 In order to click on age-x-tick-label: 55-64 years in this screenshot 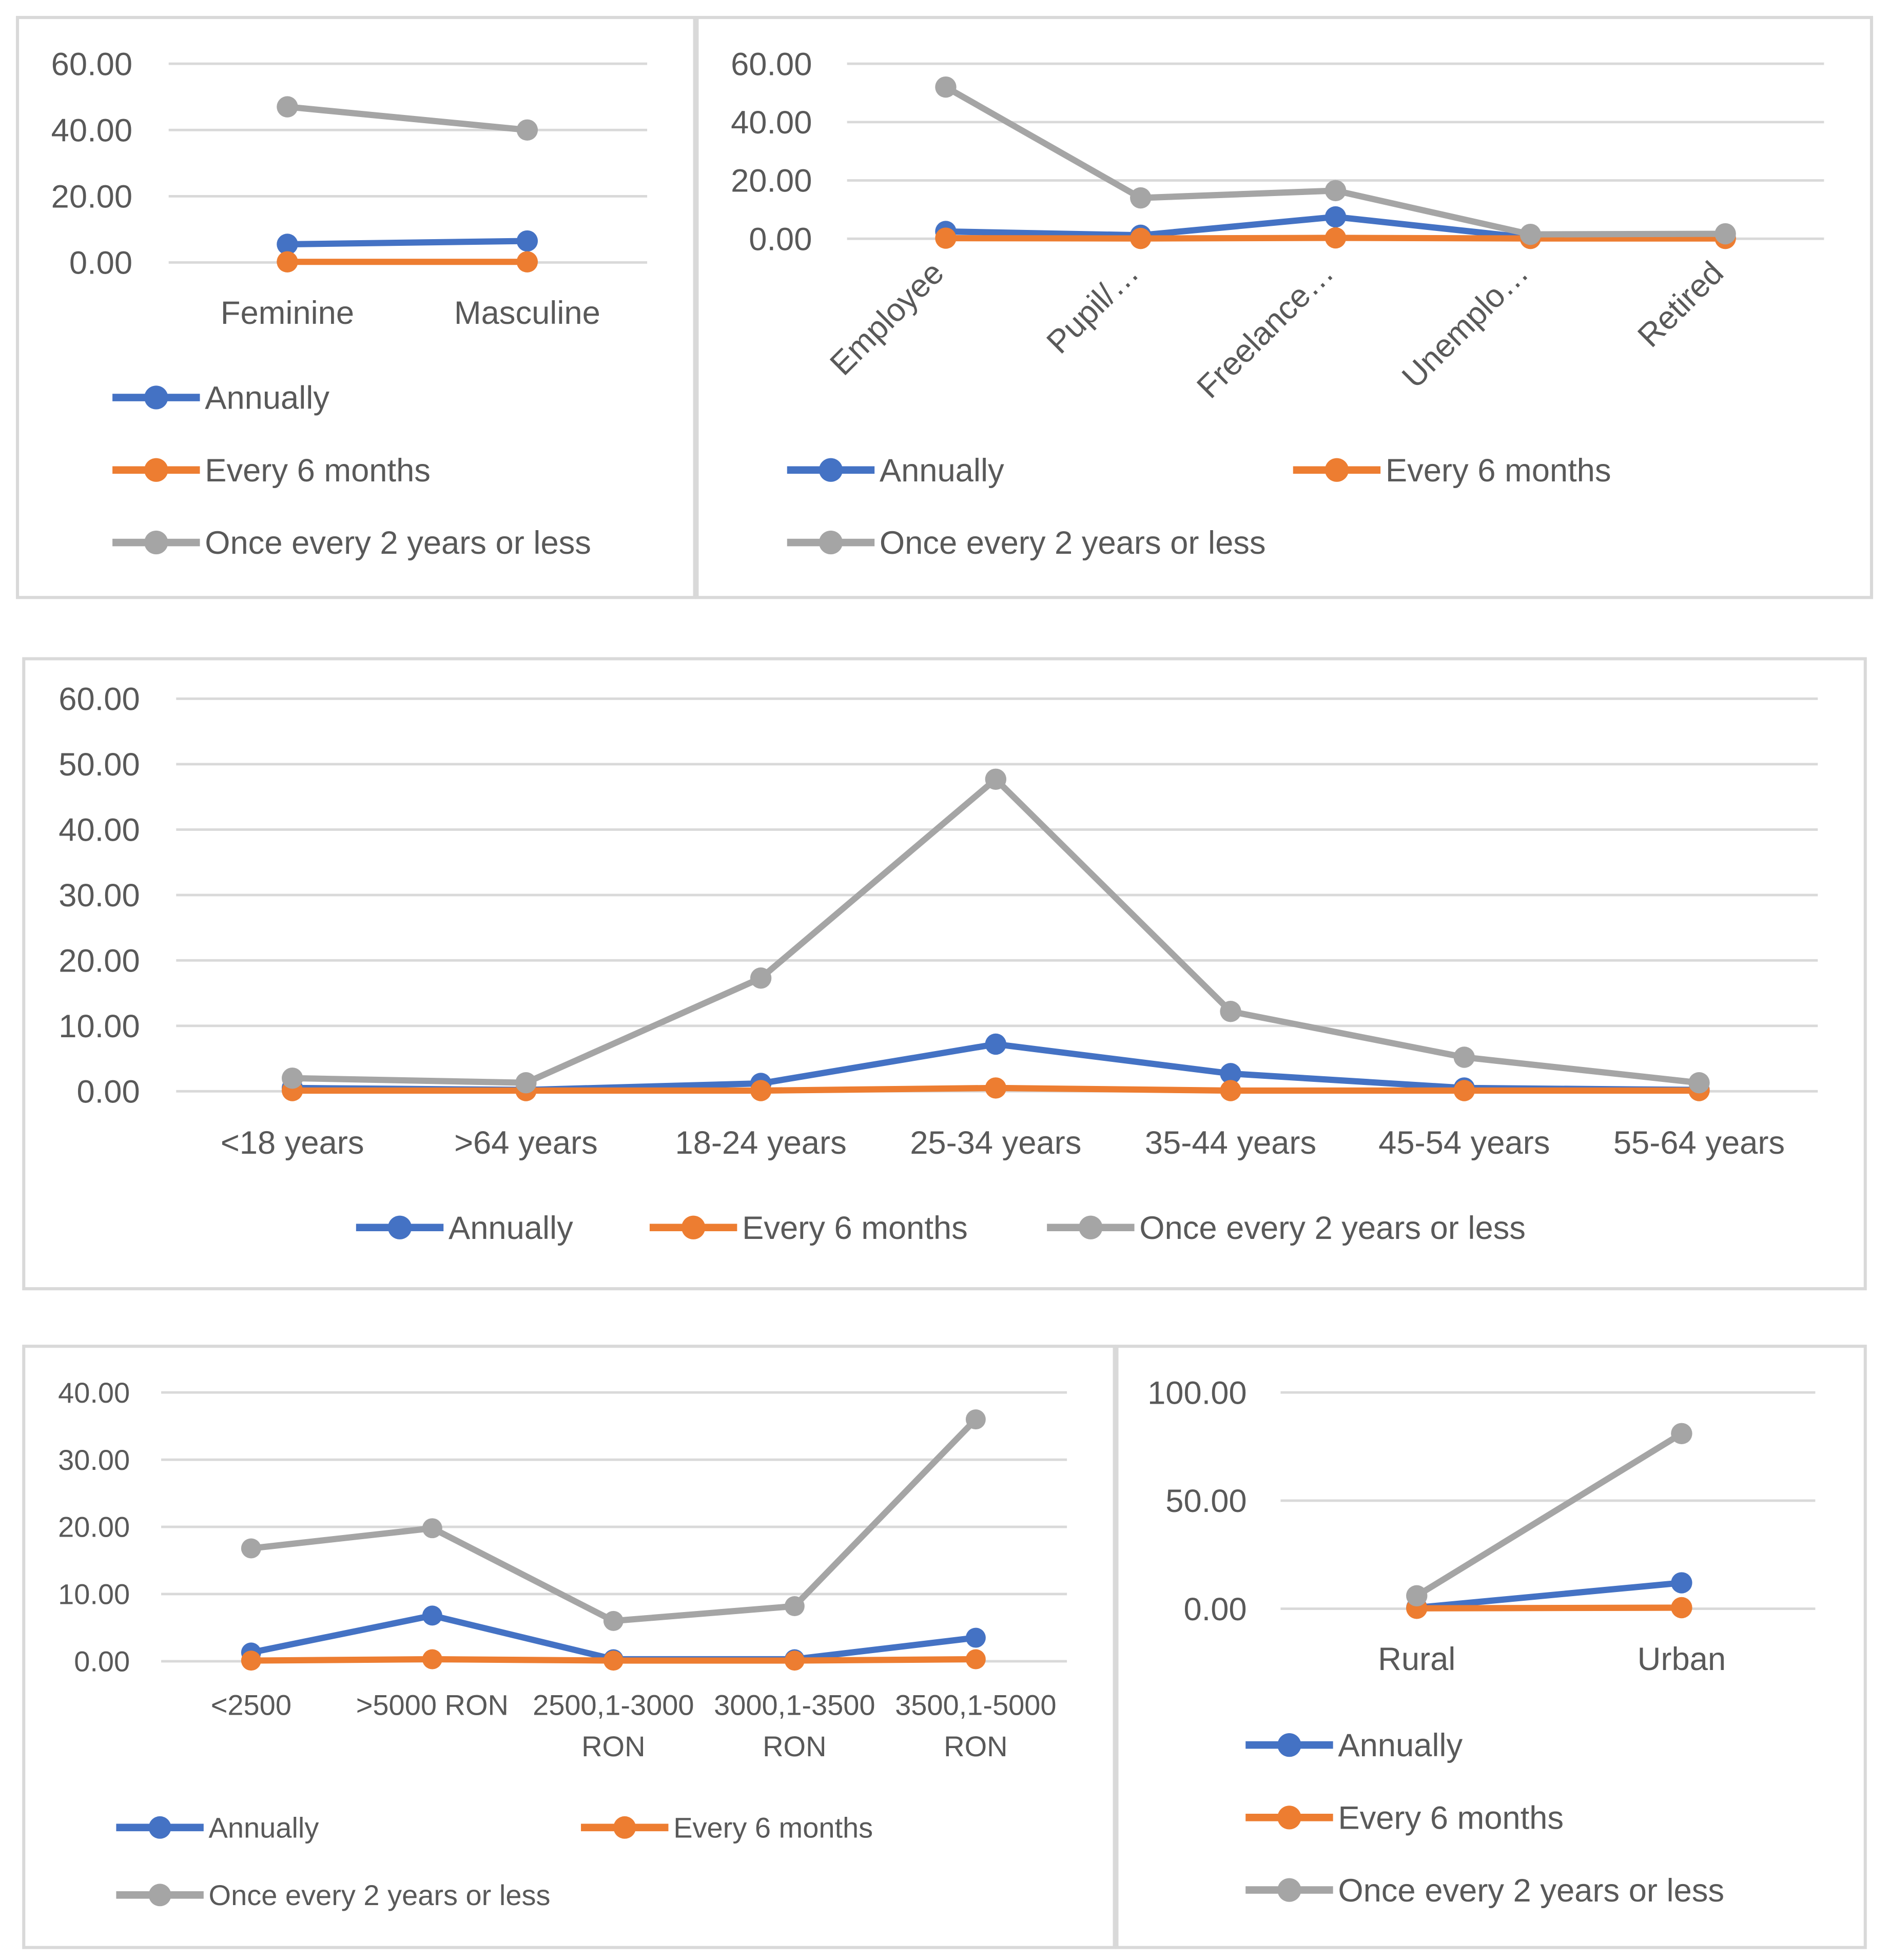, I will do `click(1699, 1143)`.